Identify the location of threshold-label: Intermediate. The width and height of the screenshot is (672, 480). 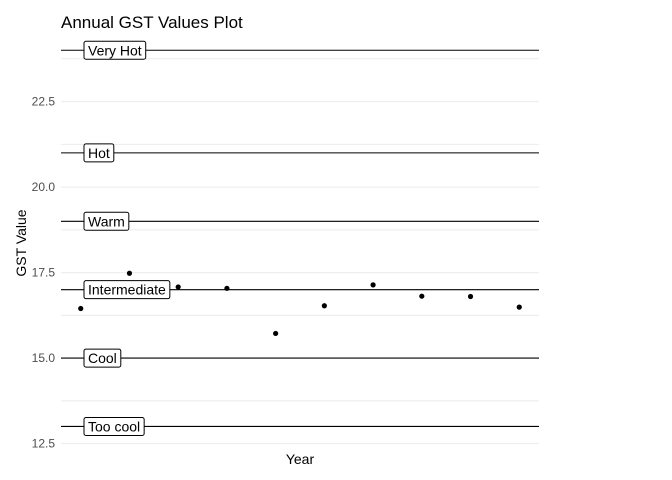
(127, 290).